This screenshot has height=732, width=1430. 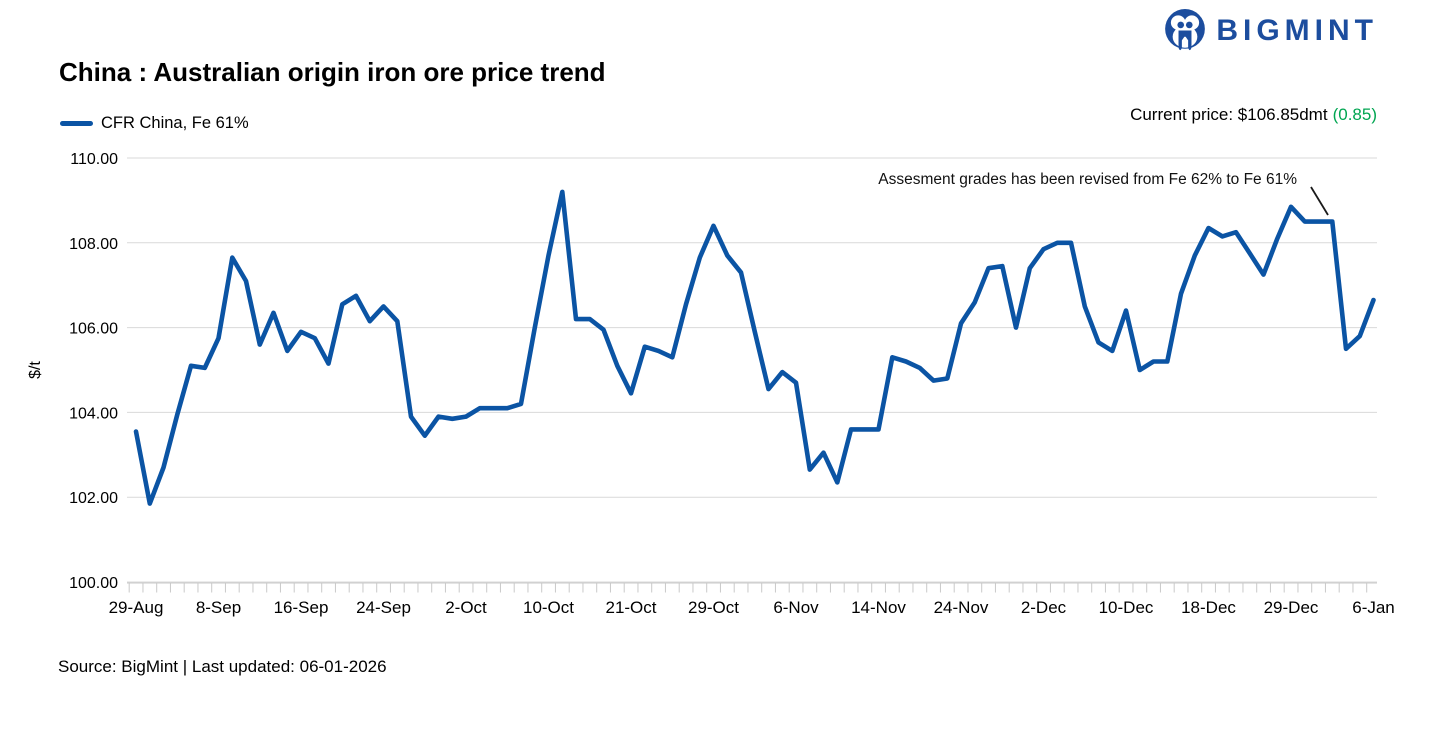 What do you see at coordinates (94, 159) in the screenshot?
I see `svg-text: 110.00` at bounding box center [94, 159].